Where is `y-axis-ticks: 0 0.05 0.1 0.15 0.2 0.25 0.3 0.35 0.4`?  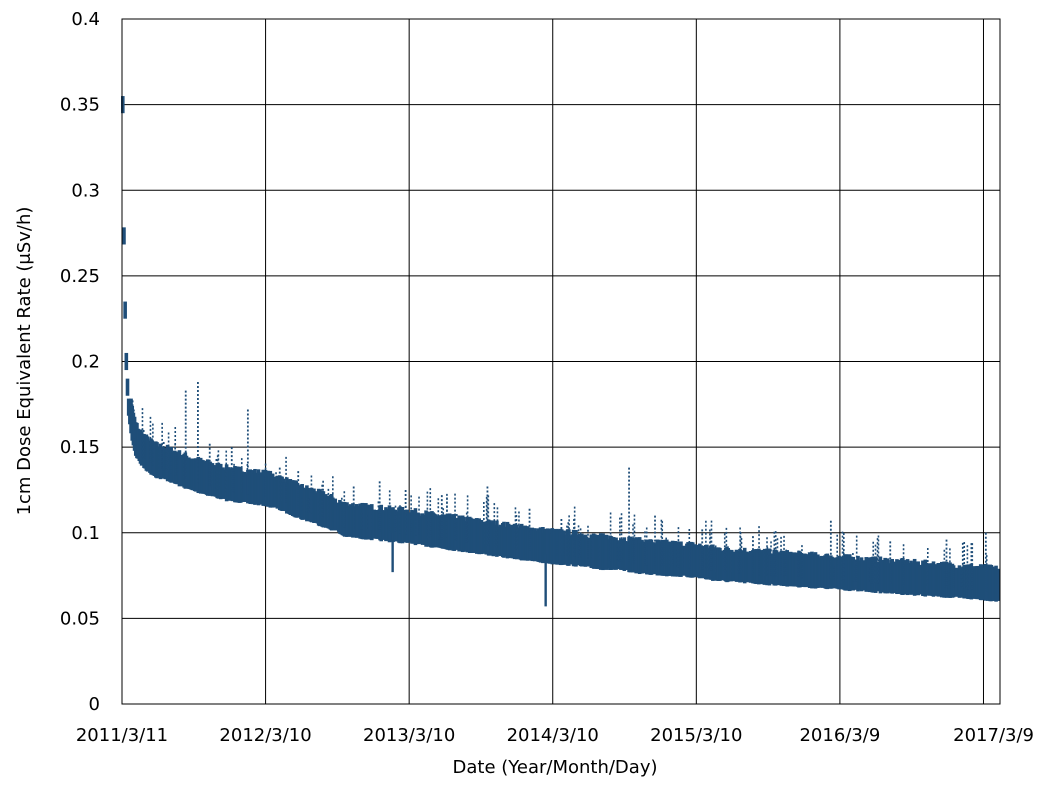
y-axis-ticks: 0 0.05 0.1 0.15 0.2 0.25 0.3 0.35 0.4 is located at coordinates (80, 362).